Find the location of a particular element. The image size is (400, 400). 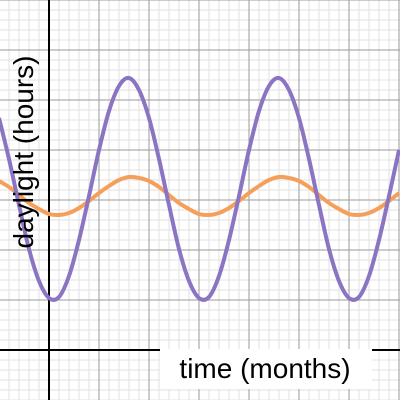

label-background is located at coordinates (266, 369).